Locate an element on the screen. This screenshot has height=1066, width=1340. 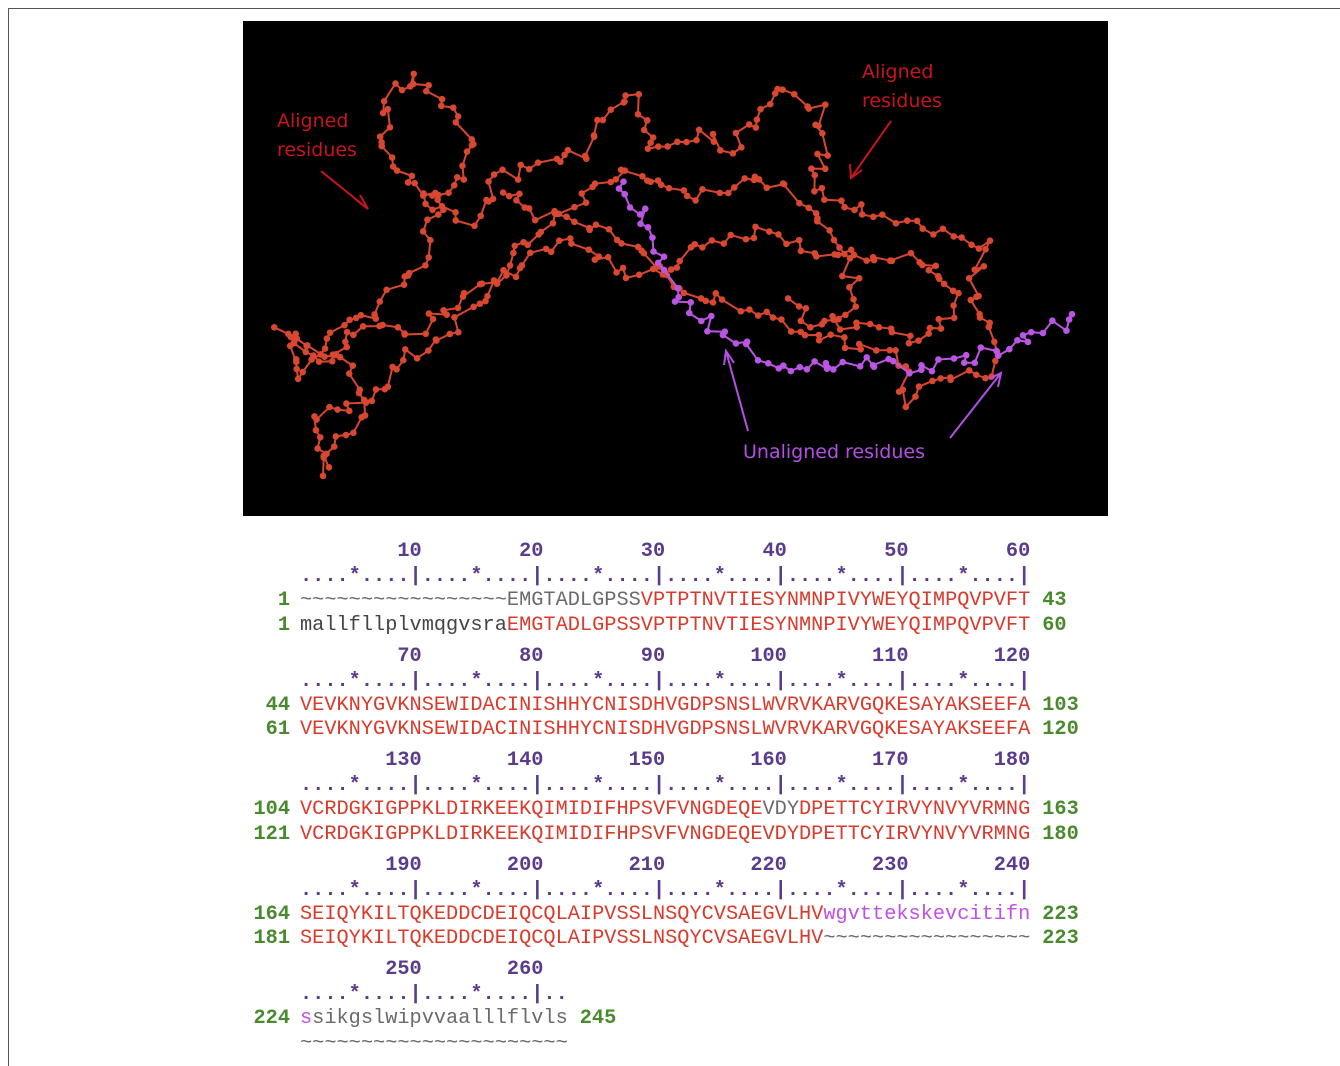
start-number: 121 is located at coordinates (271, 834).